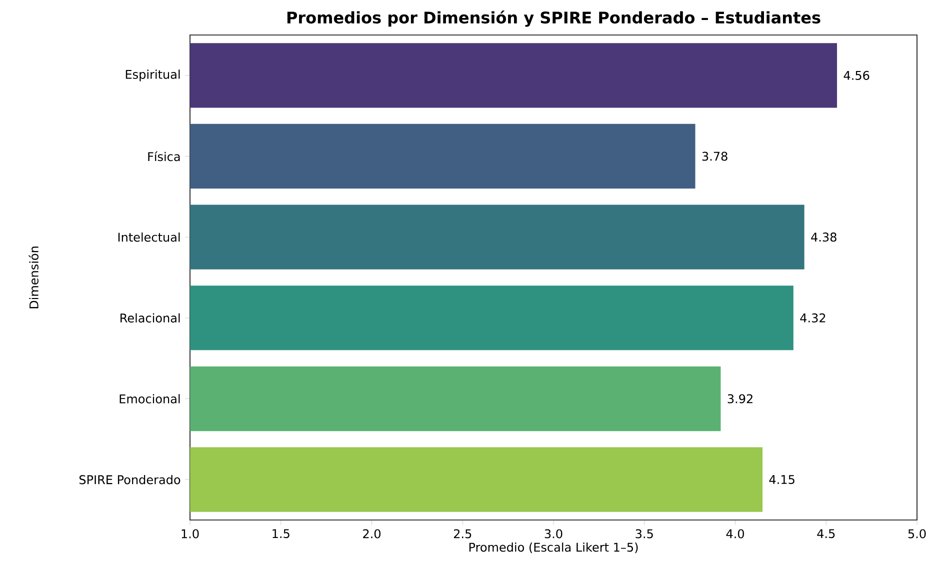 This screenshot has height=571, width=945. What do you see at coordinates (149, 237) in the screenshot?
I see `y-tick-label: Intelectual` at bounding box center [149, 237].